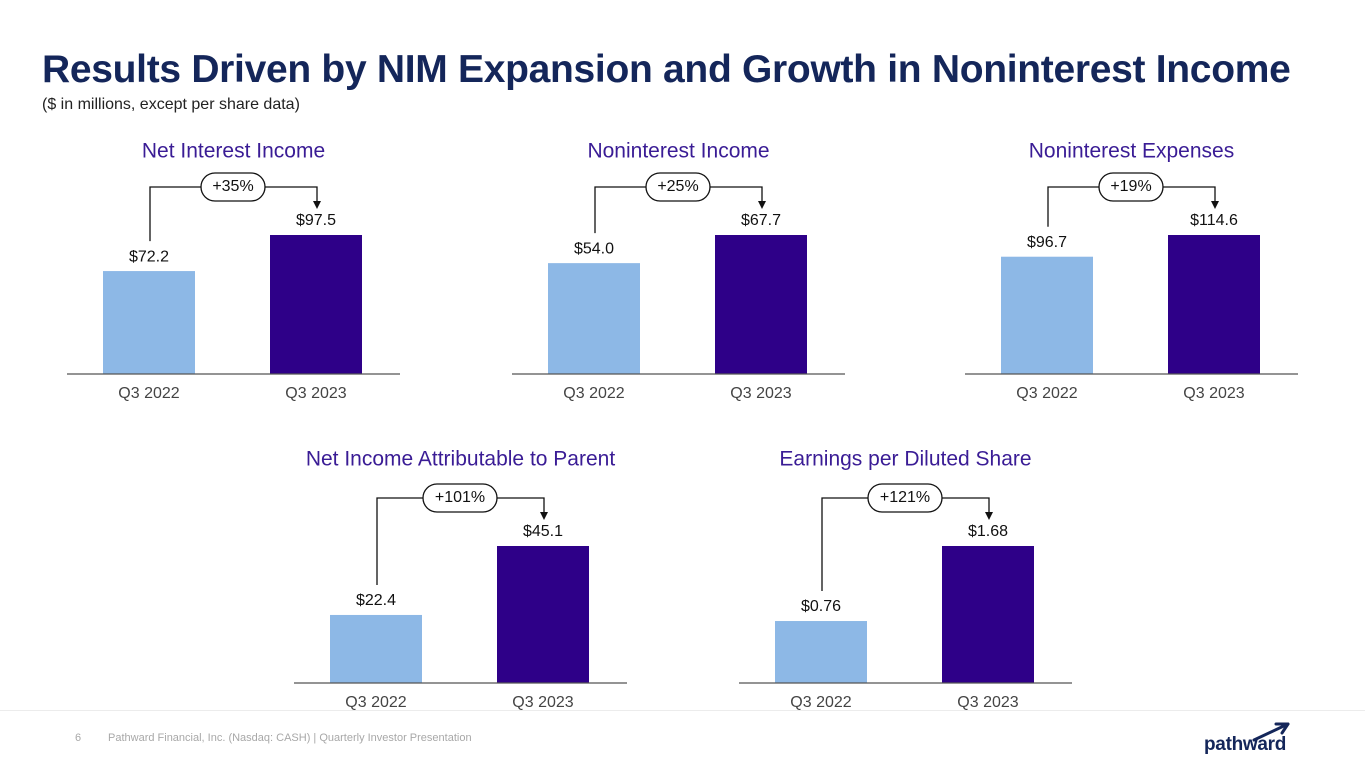 The height and width of the screenshot is (768, 1365). I want to click on data-label: $72.2, so click(149, 256).